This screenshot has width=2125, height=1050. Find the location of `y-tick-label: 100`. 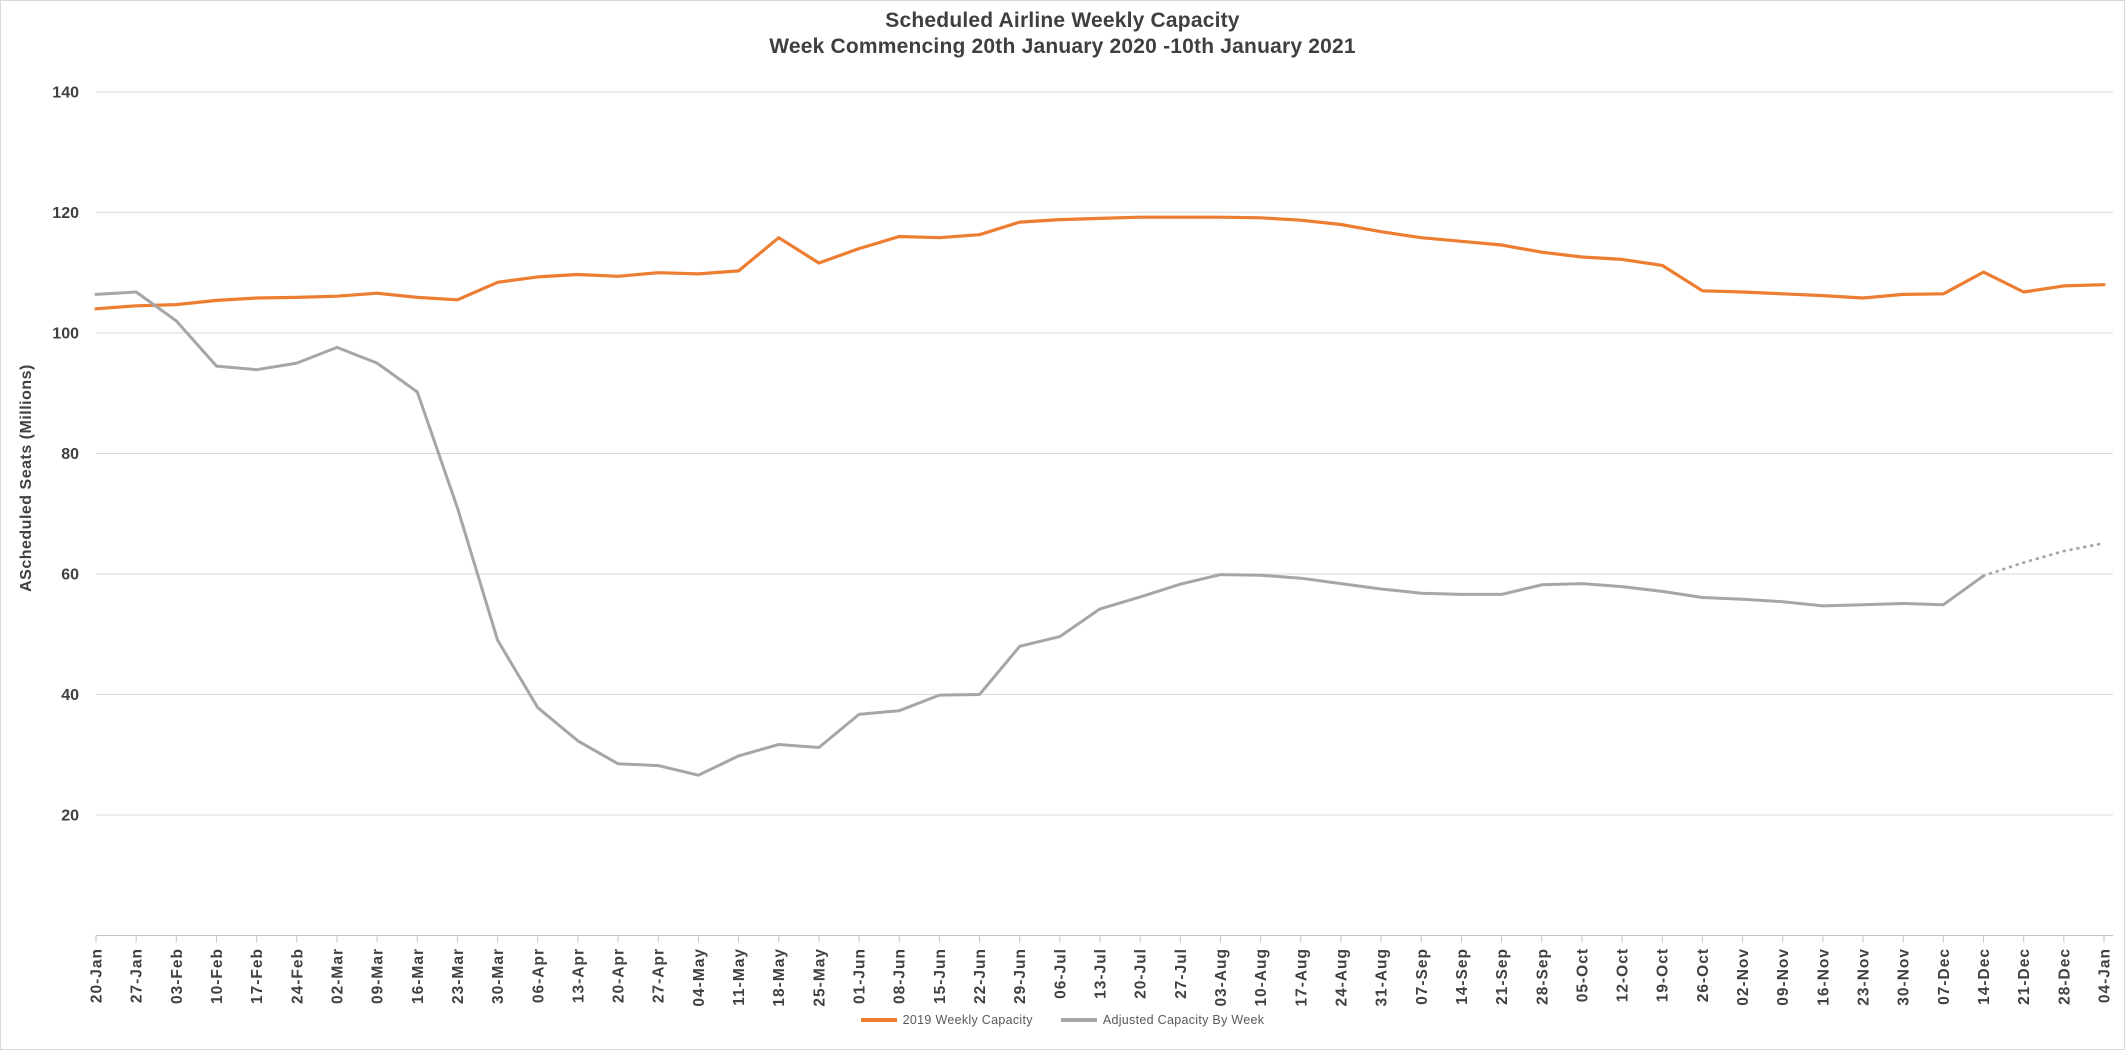

y-tick-label: 100 is located at coordinates (65, 333).